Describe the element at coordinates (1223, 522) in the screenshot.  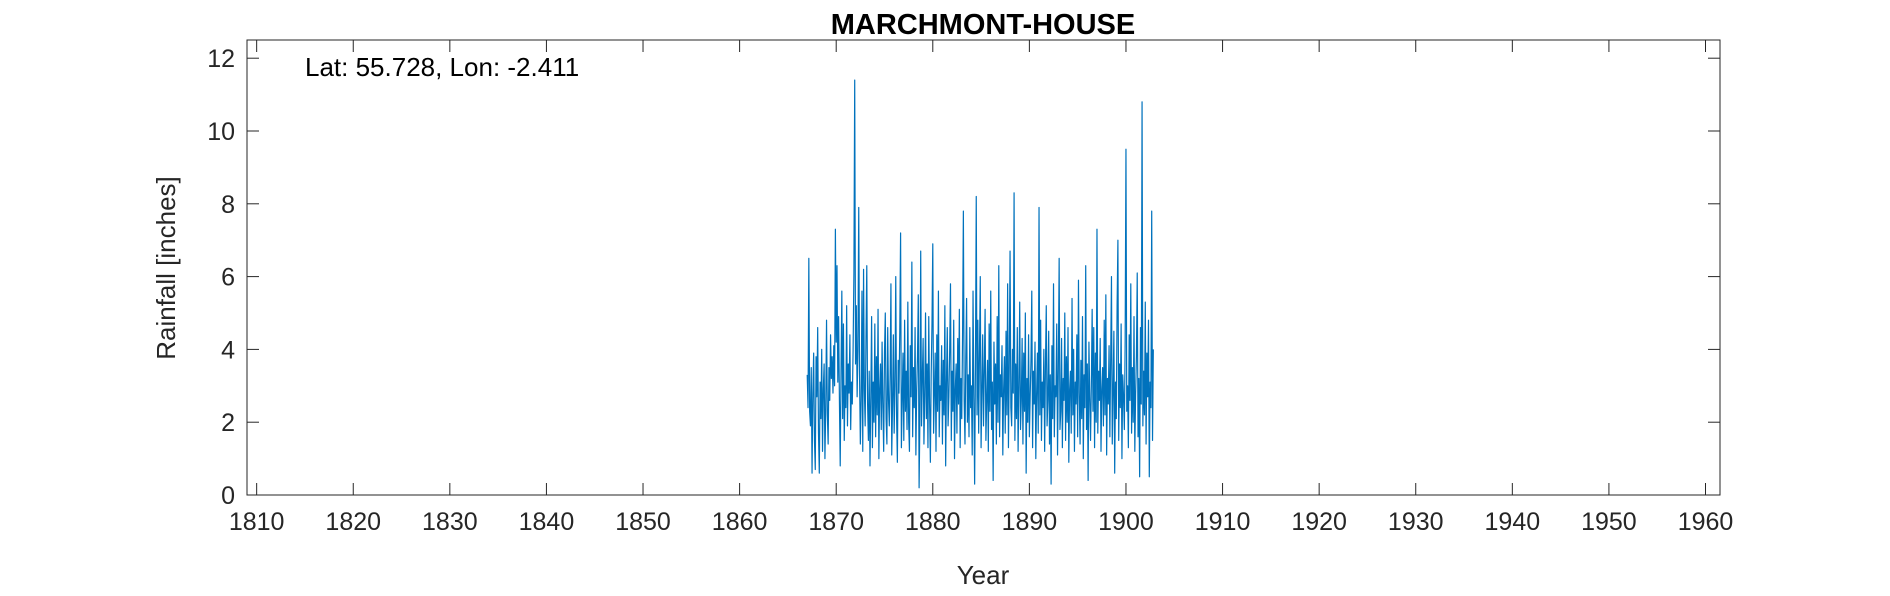
I see `x-tick-label: 1910` at that location.